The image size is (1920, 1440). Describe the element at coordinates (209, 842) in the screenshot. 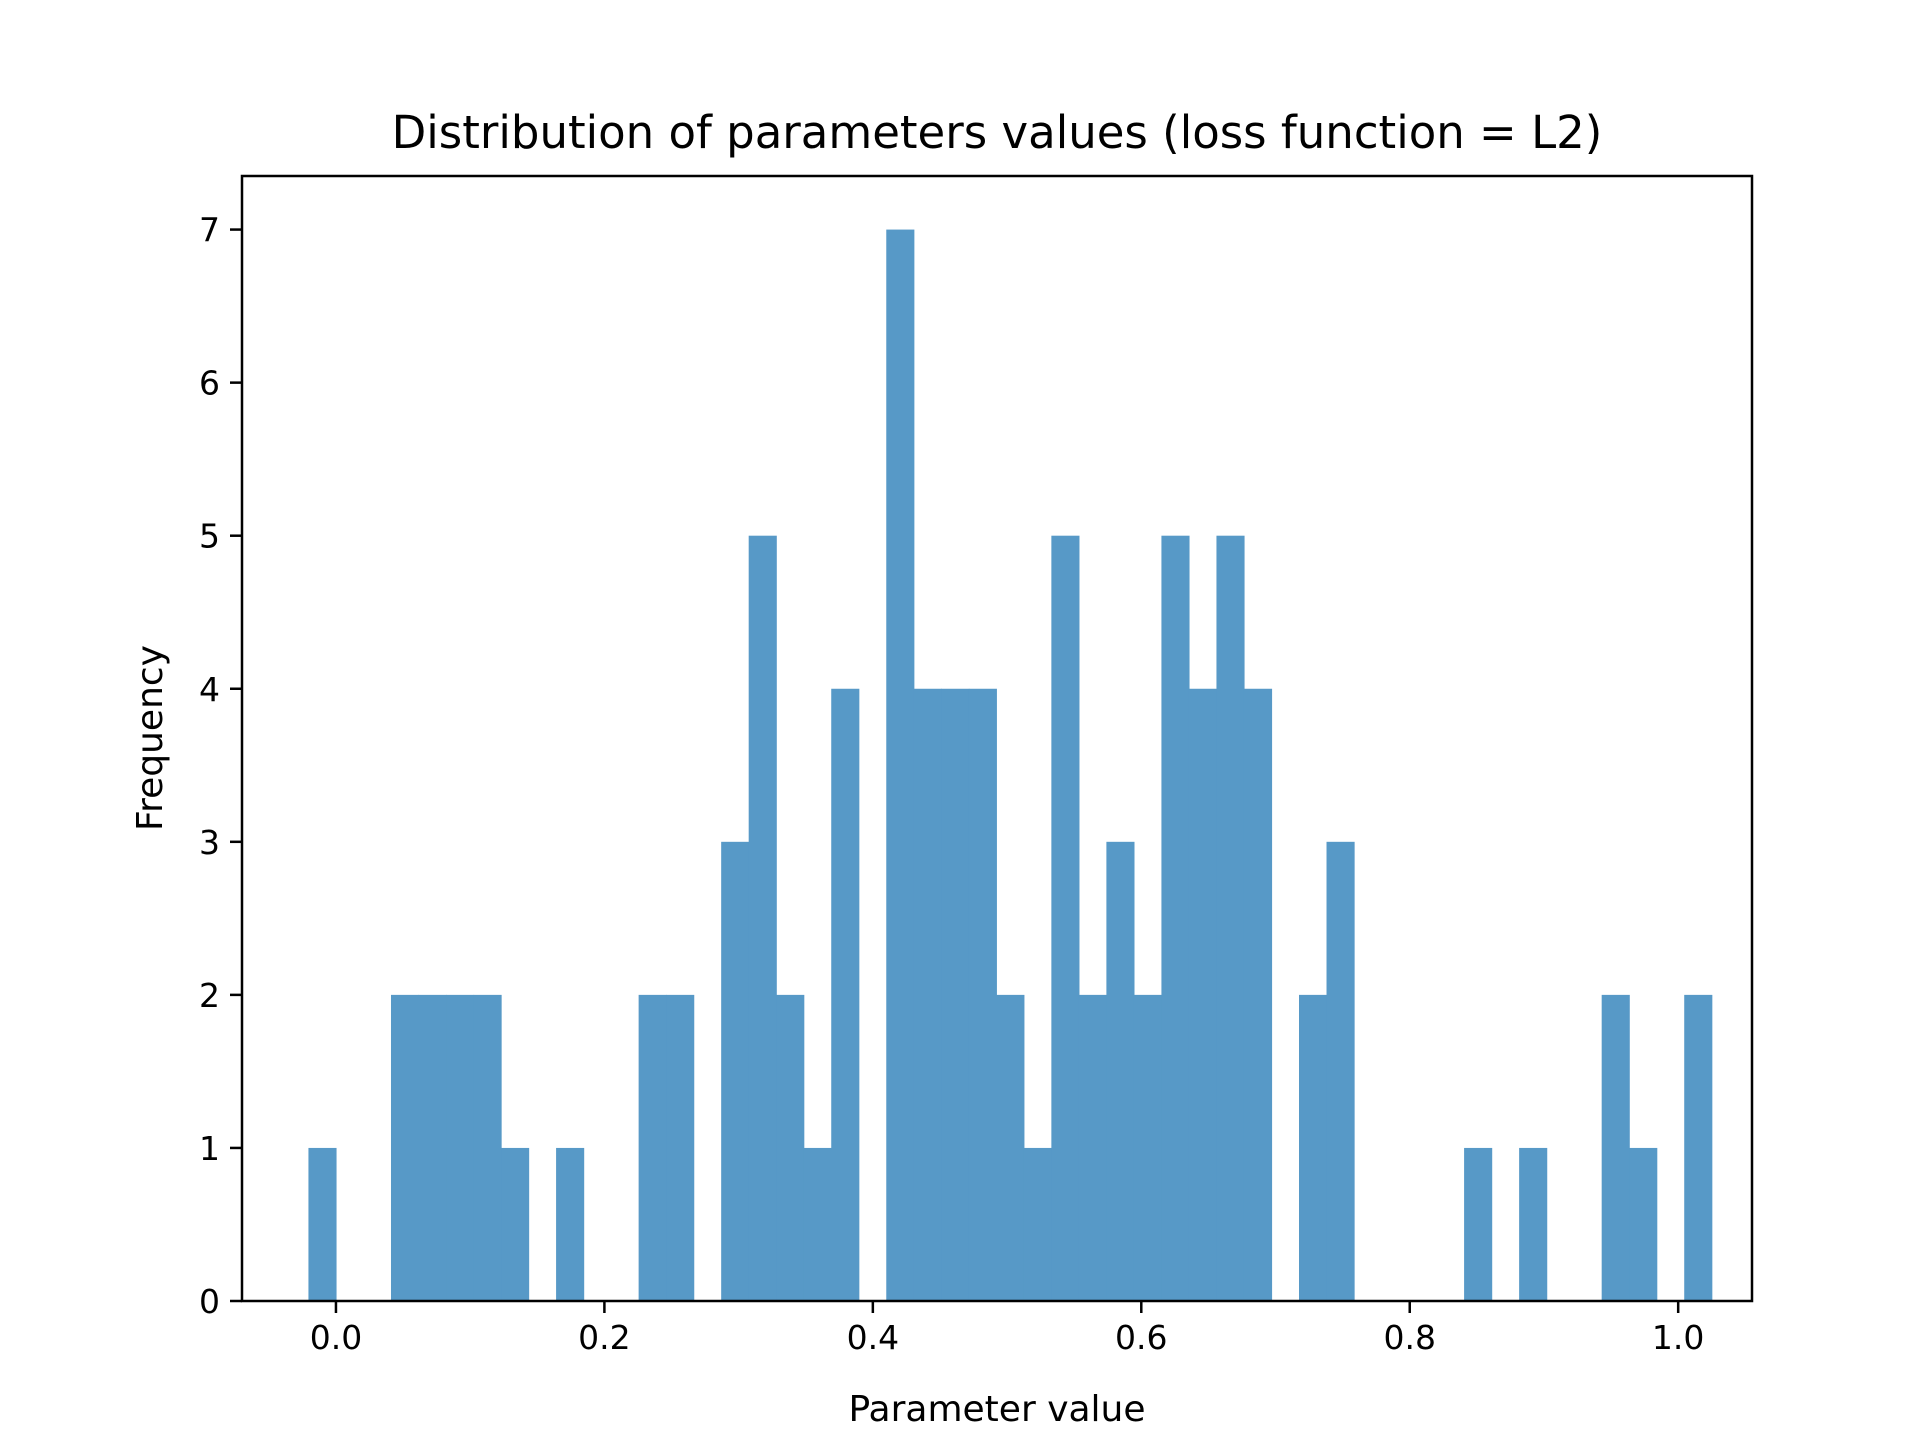

I see `y-tick-label: 3` at that location.